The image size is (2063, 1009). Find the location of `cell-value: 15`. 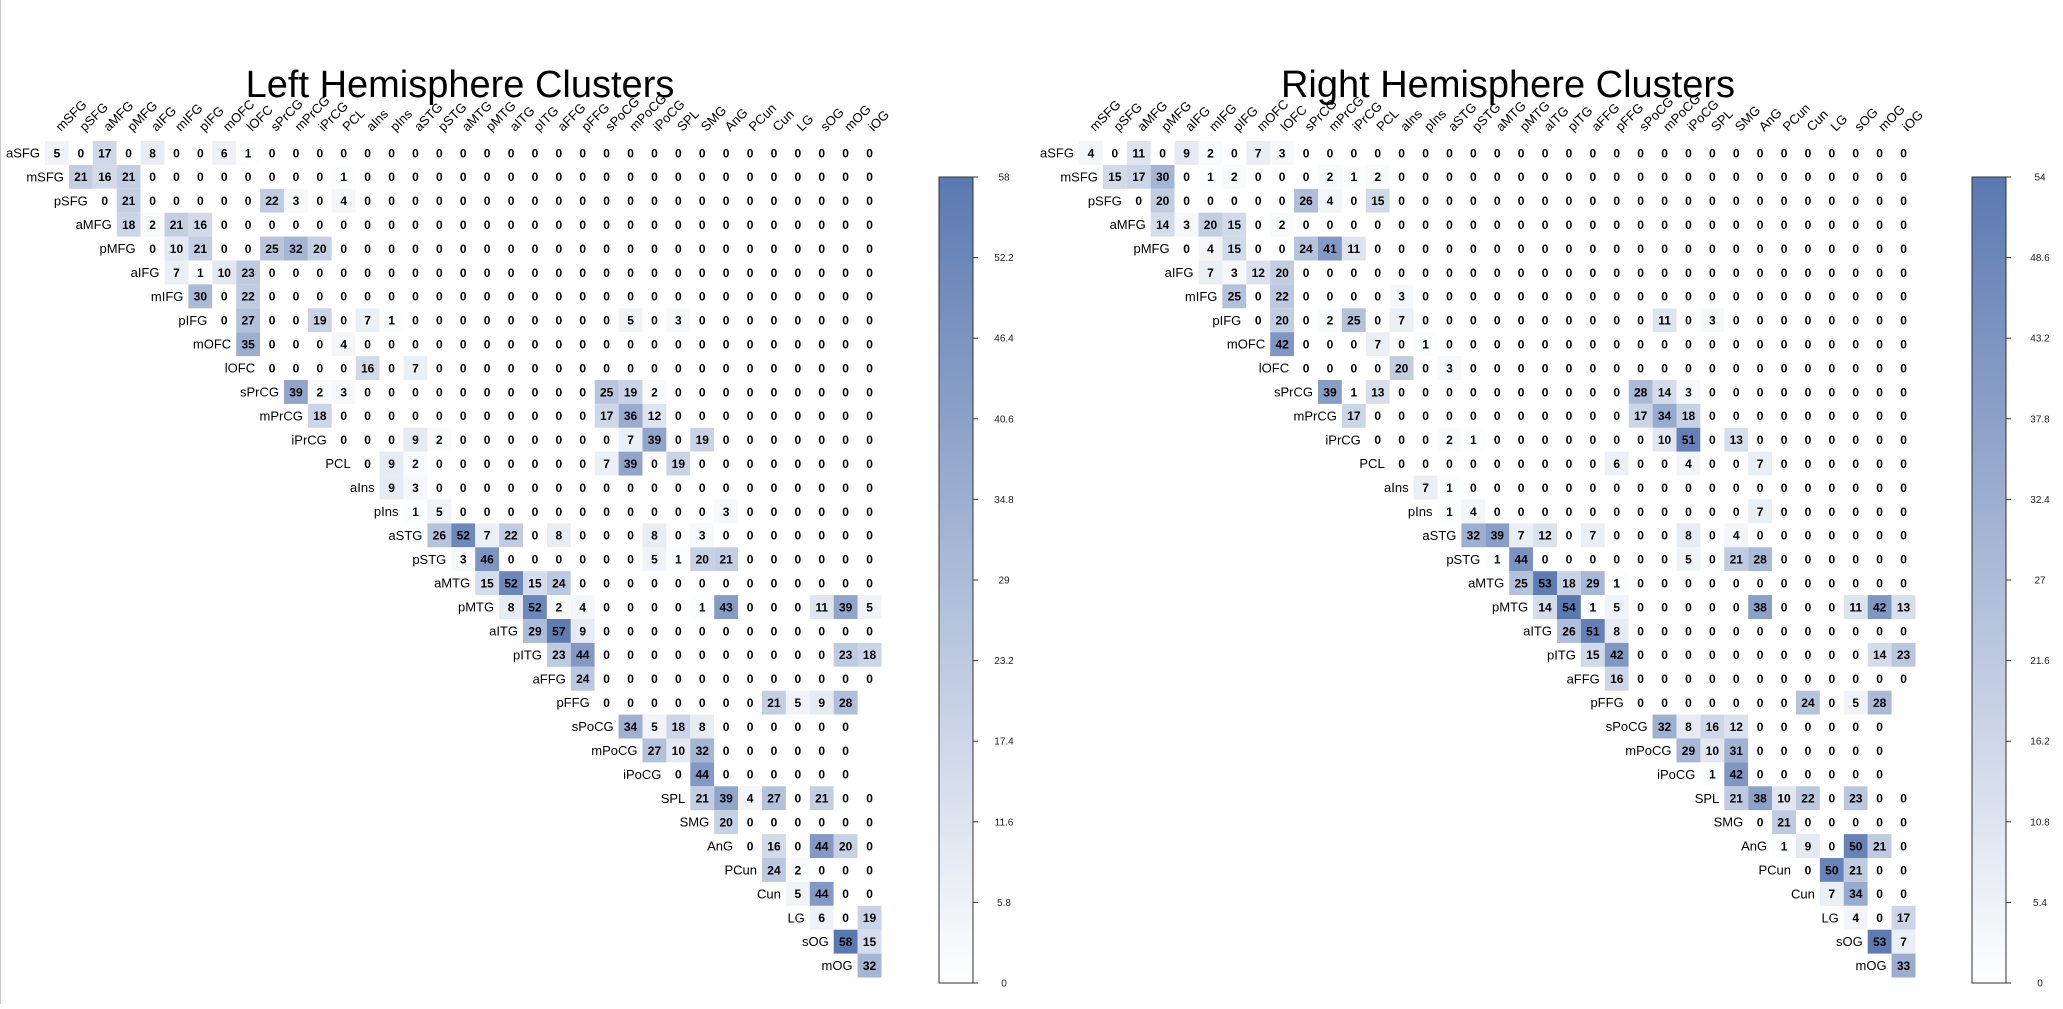

cell-value: 15 is located at coordinates (535, 583).